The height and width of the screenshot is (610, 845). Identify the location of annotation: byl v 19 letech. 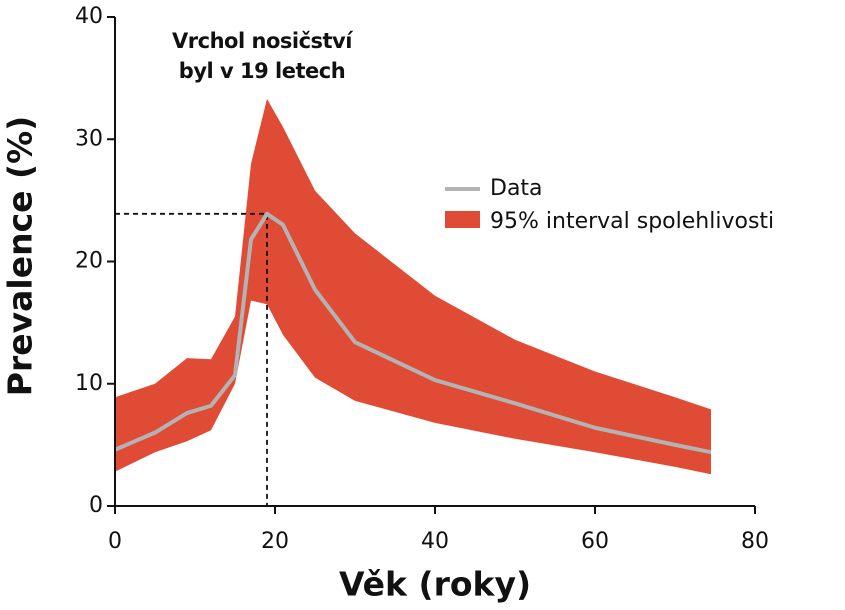
(262, 71).